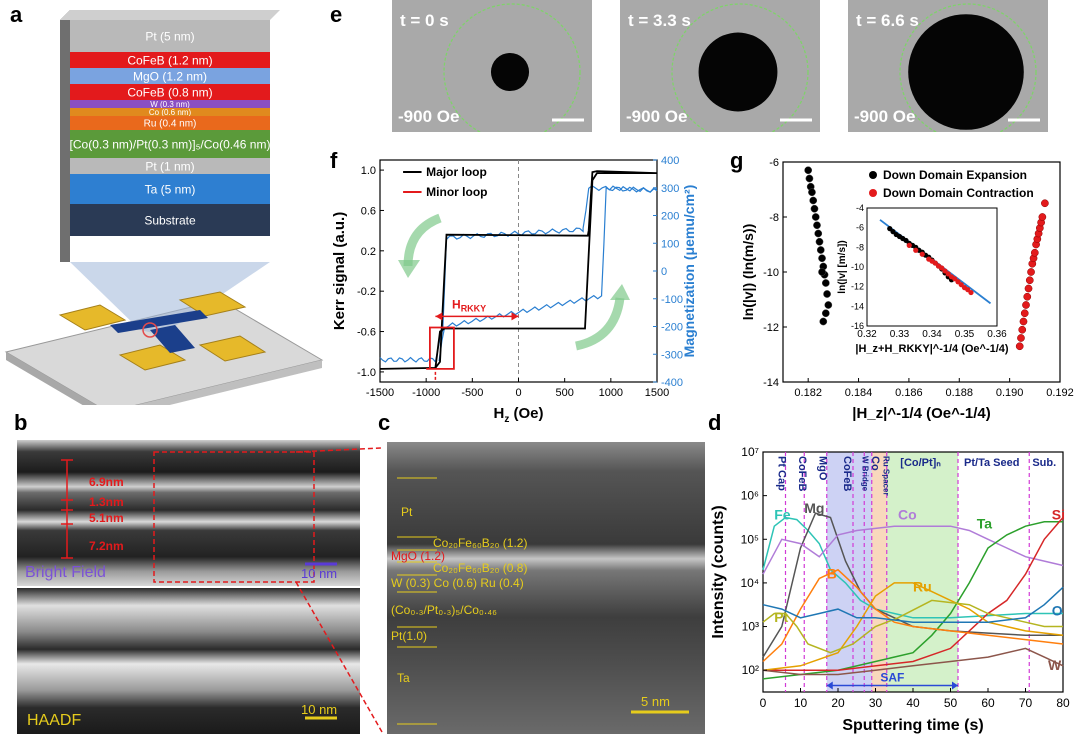 This screenshot has width=1074, height=740. Describe the element at coordinates (907, 515) in the screenshot. I see `series-label-co: Co` at that location.